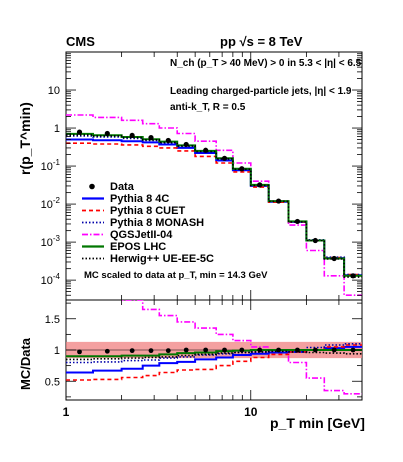 This screenshot has width=403, height=462. What do you see at coordinates (261, 41) in the screenshot?
I see `energy-label: pp √s = 8 TeV` at bounding box center [261, 41].